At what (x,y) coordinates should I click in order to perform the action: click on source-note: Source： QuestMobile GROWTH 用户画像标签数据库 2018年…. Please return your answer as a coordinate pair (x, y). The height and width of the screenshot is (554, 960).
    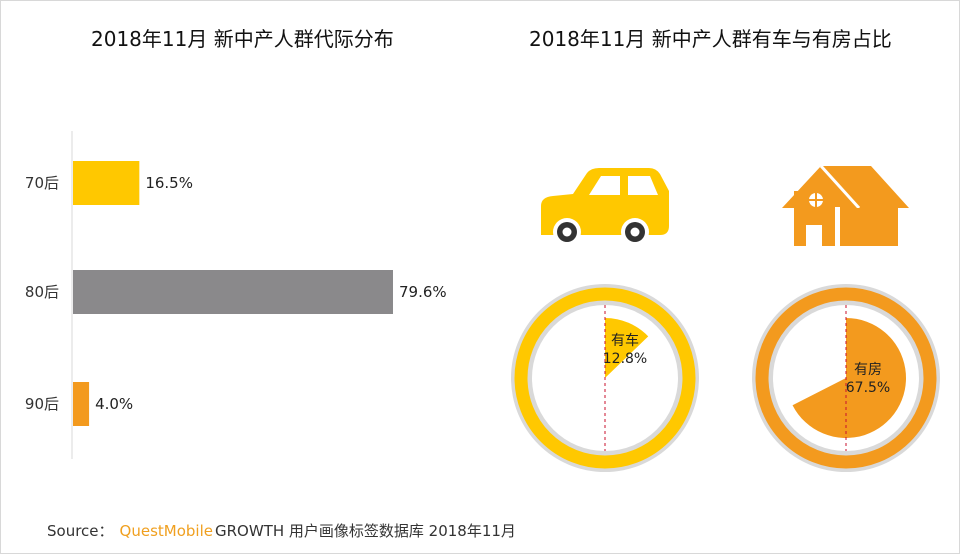
    Looking at the image, I should click on (281, 530).